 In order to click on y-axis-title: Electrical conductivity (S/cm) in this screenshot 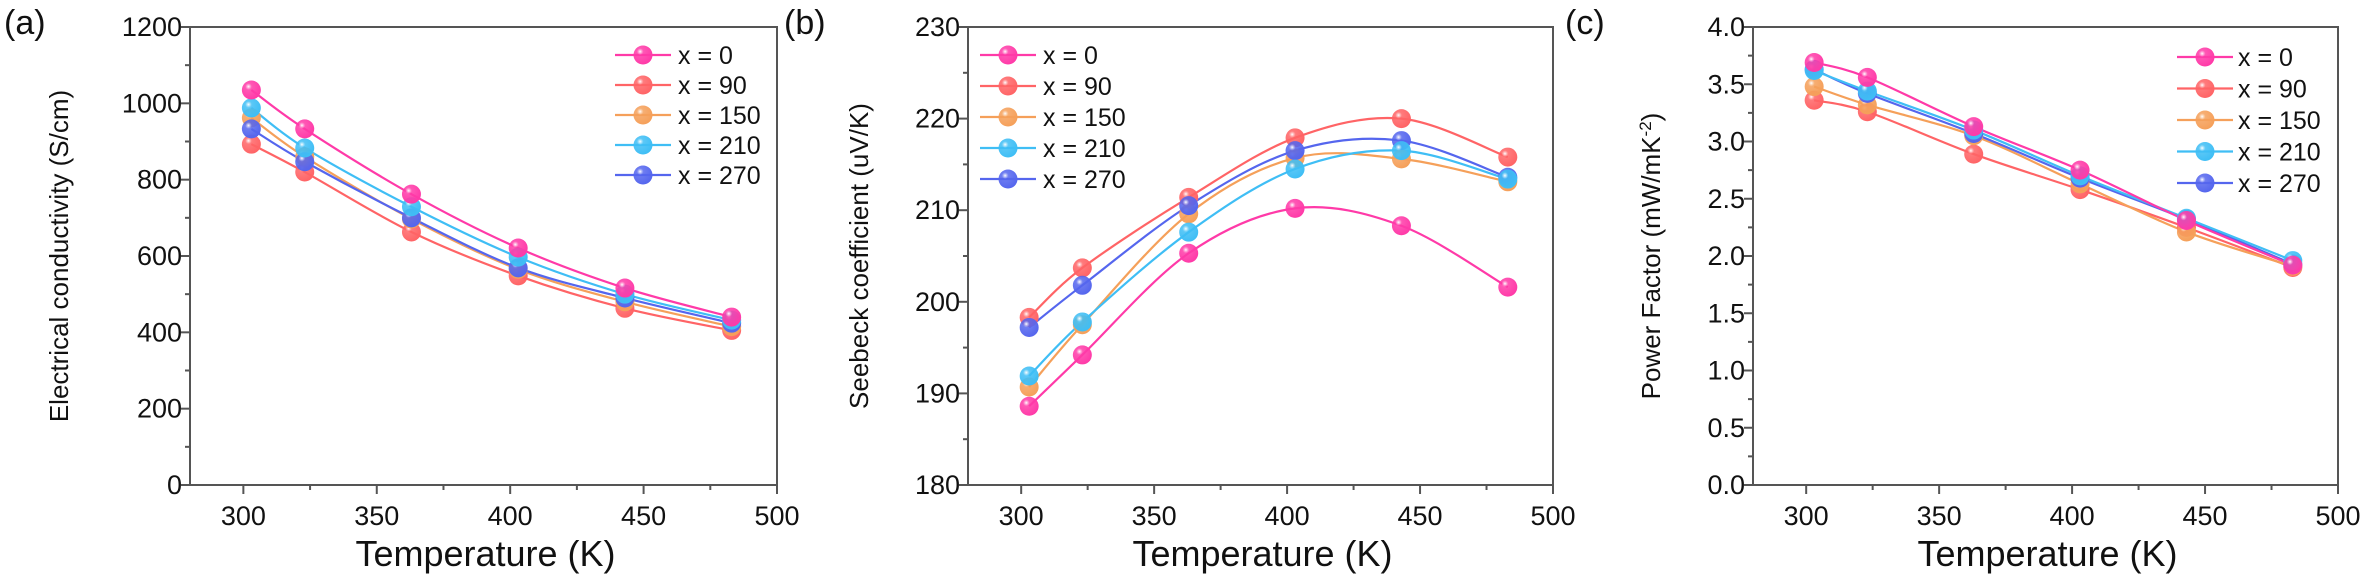, I will do `click(59, 256)`.